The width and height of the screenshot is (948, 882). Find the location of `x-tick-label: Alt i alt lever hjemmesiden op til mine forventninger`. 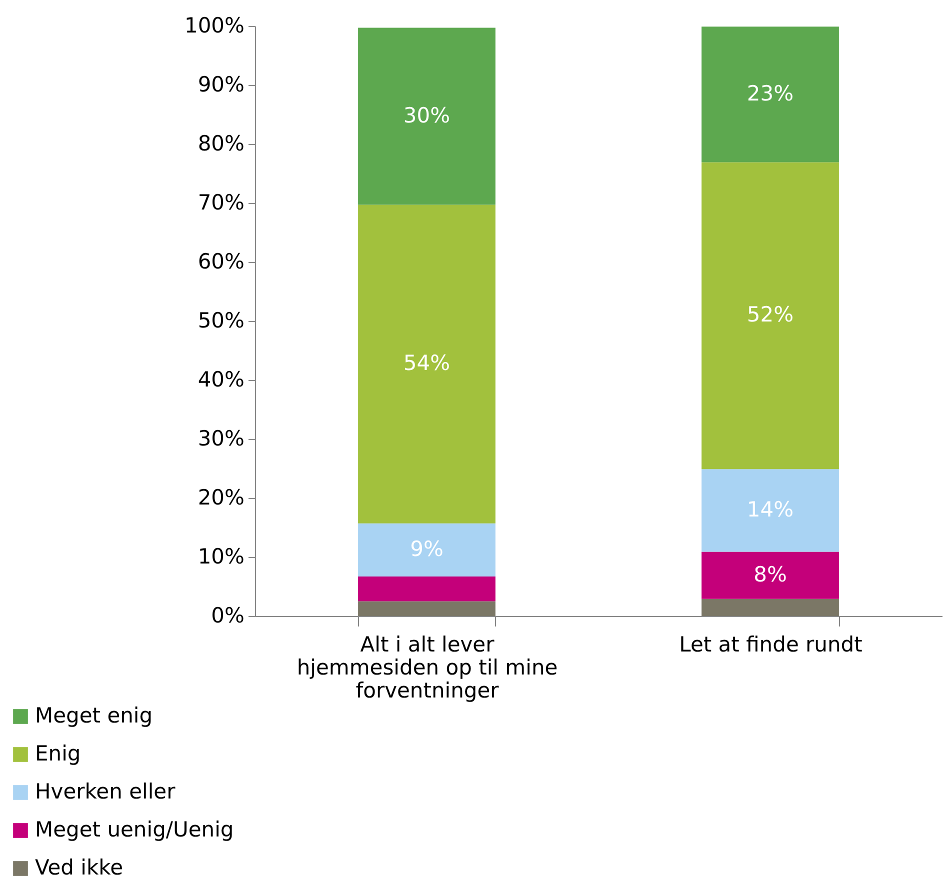

x-tick-label: Alt i alt lever hjemmesiden op til mine forventninger is located at coordinates (427, 667).